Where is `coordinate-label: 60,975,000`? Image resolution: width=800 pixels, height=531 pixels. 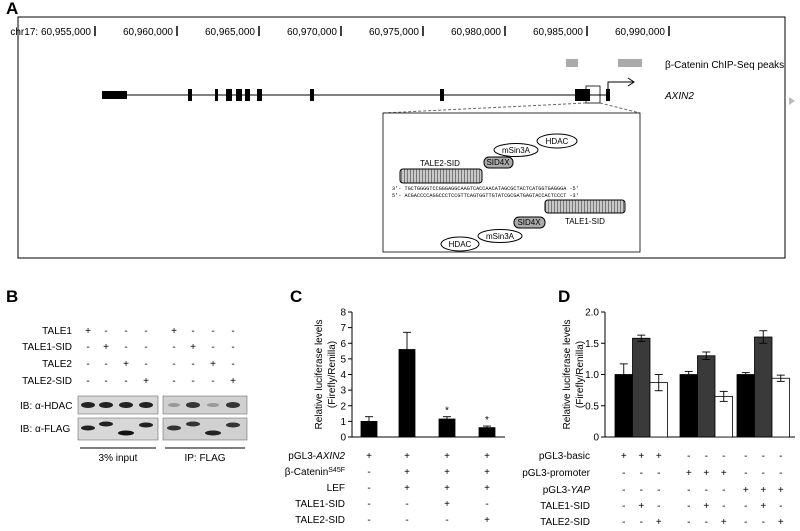
coordinate-label: 60,975,000 is located at coordinates (394, 32).